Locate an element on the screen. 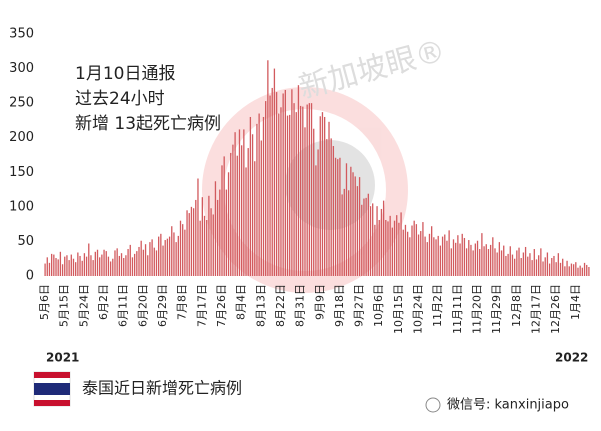 This screenshot has height=431, width=601. x-tick-label: 5月24日 is located at coordinates (83, 305).